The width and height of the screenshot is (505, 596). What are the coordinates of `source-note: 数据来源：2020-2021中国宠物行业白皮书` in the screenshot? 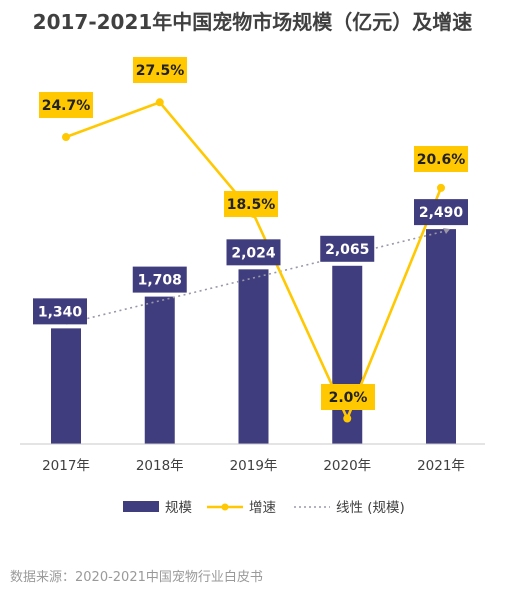 It's located at (136, 577).